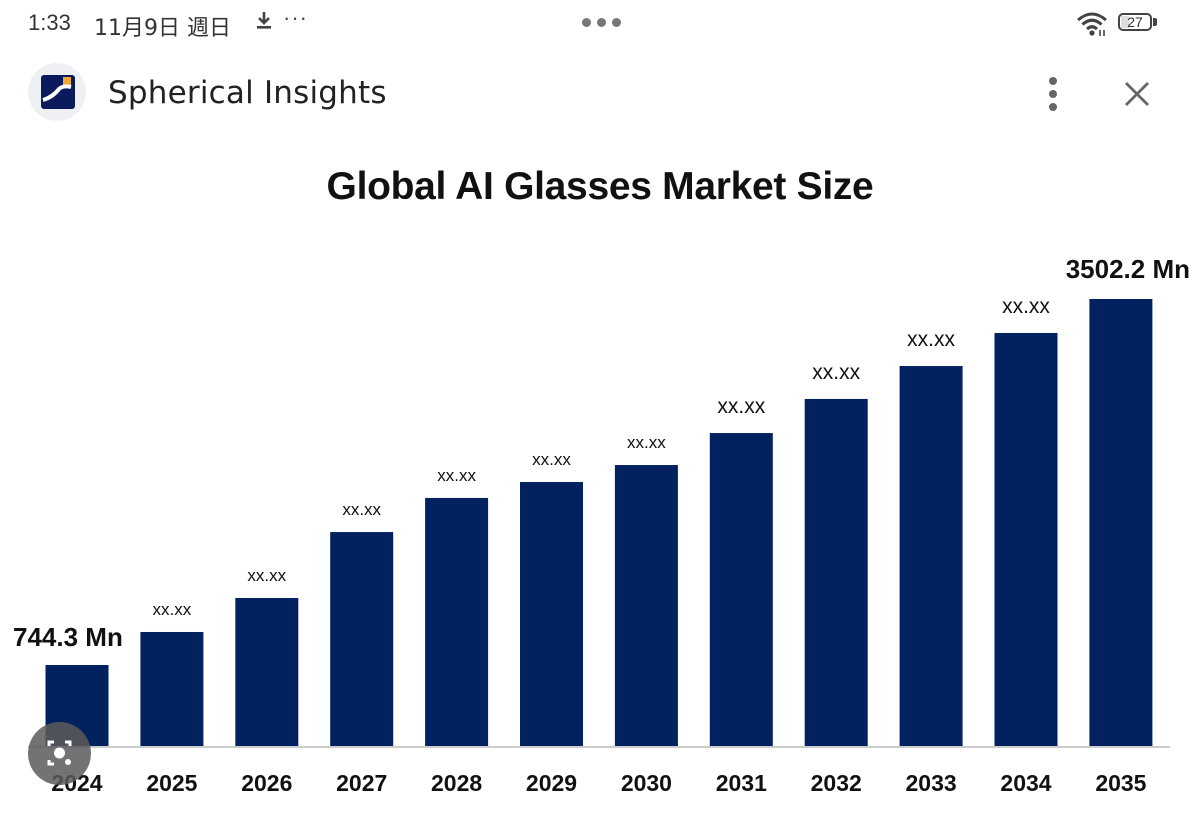 The height and width of the screenshot is (823, 1200). What do you see at coordinates (361, 509) in the screenshot?
I see `data-label-2027: xx.xx` at bounding box center [361, 509].